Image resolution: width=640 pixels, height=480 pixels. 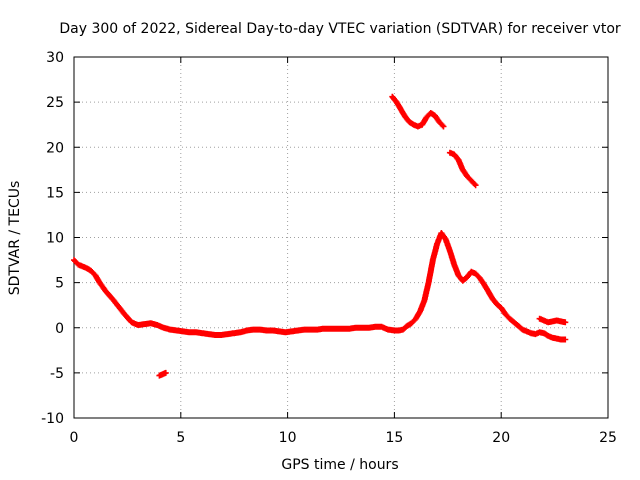 I want to click on data-series-arc-trace, so click(x=418, y=111).